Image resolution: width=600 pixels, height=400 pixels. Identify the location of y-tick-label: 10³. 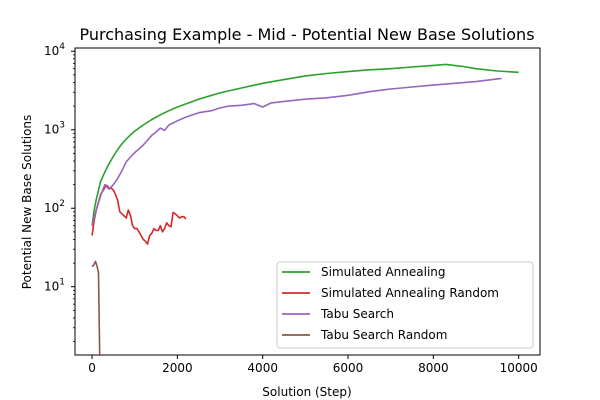
(54, 129).